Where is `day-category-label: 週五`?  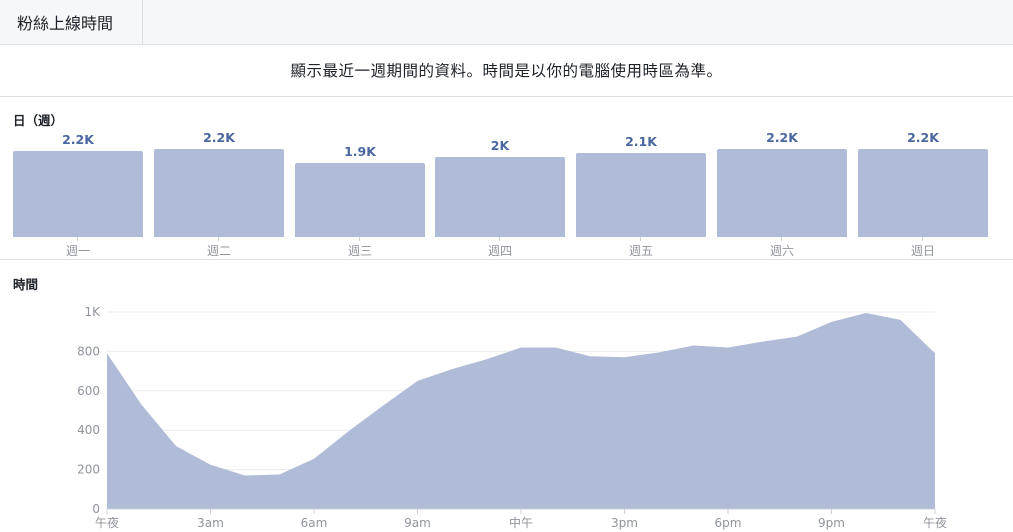
day-category-label: 週五 is located at coordinates (640, 251).